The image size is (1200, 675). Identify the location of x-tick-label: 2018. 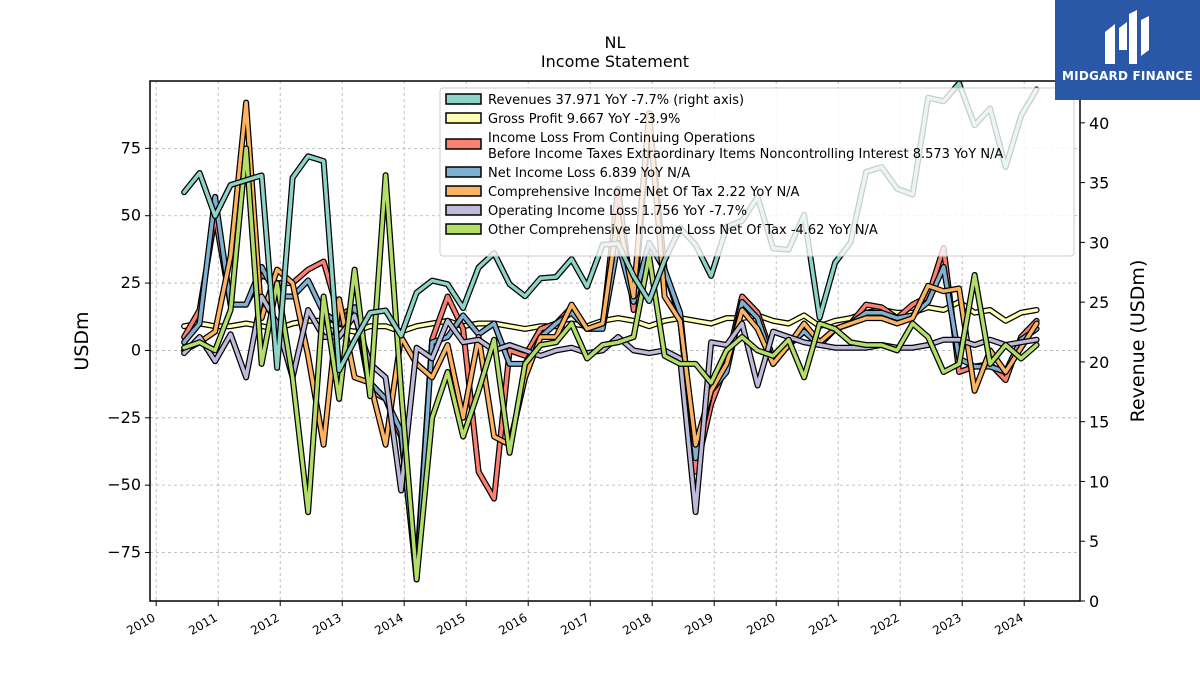
(636, 623).